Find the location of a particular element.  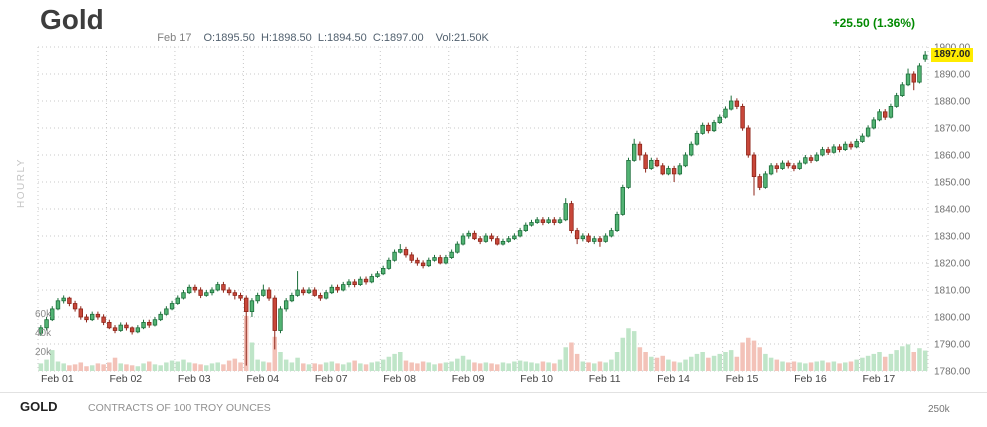

volume-layer is located at coordinates (483, 343).